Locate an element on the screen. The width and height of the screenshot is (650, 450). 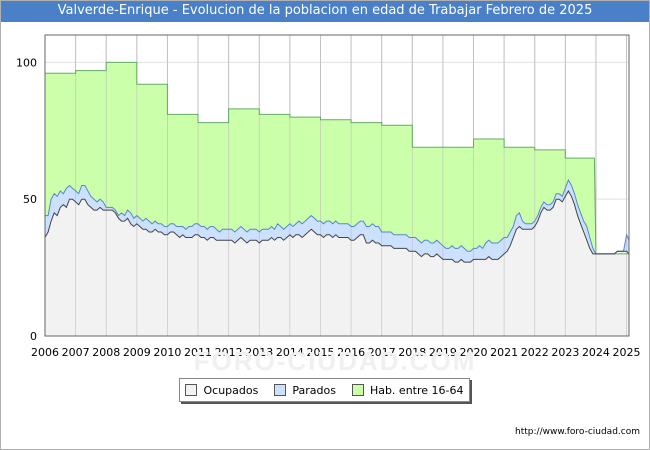
x-tick-label-2020: 2020 is located at coordinates (474, 352).